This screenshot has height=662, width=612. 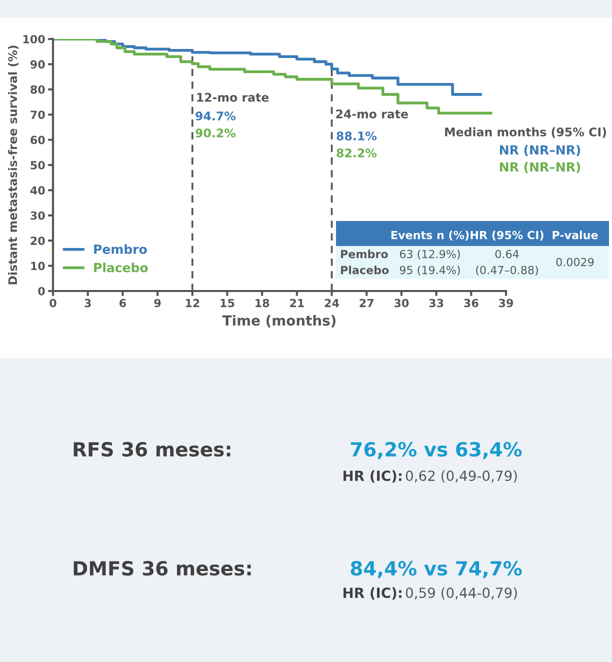 What do you see at coordinates (34, 39) in the screenshot?
I see `y-tick-label: 100` at bounding box center [34, 39].